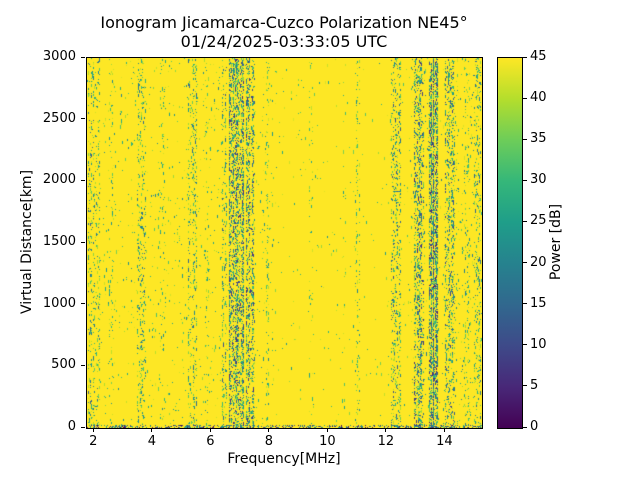  What do you see at coordinates (510, 243) in the screenshot?
I see `colorbar` at bounding box center [510, 243].